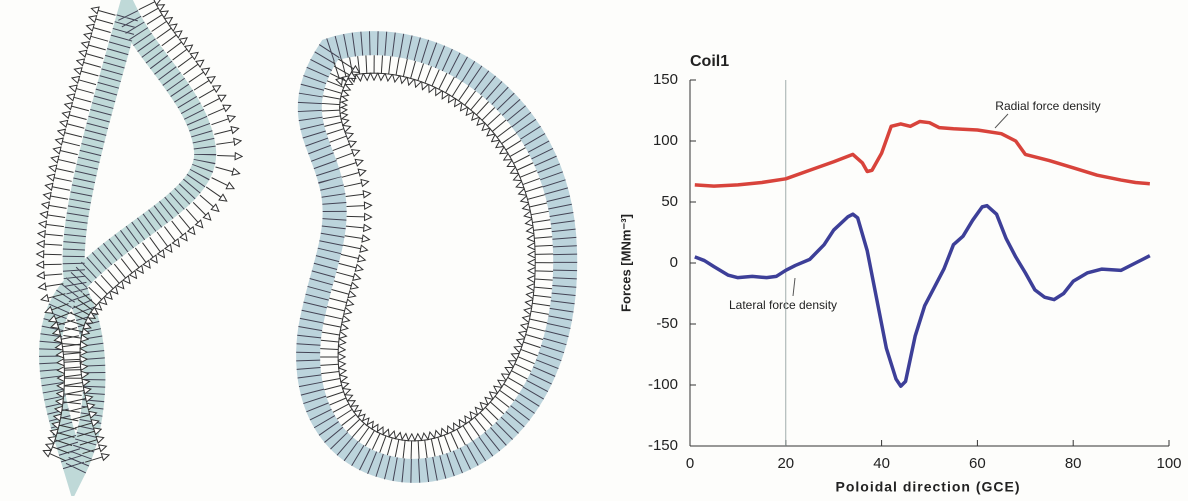  I want to click on series-line, so click(922, 296).